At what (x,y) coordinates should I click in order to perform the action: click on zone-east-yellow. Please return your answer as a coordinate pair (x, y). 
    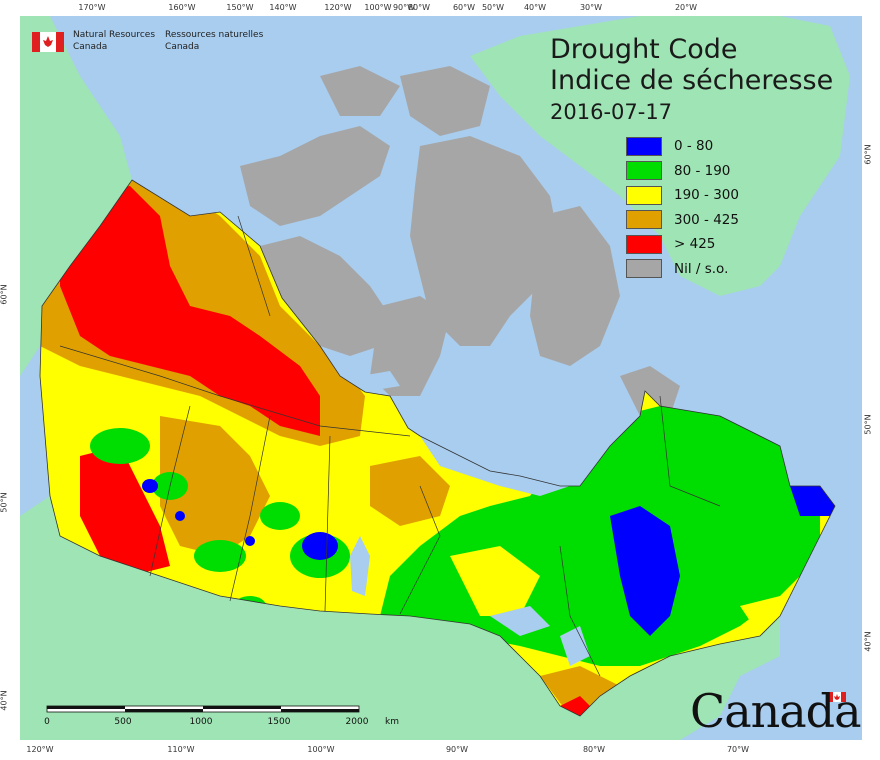
    Looking at the image, I should click on (495, 581).